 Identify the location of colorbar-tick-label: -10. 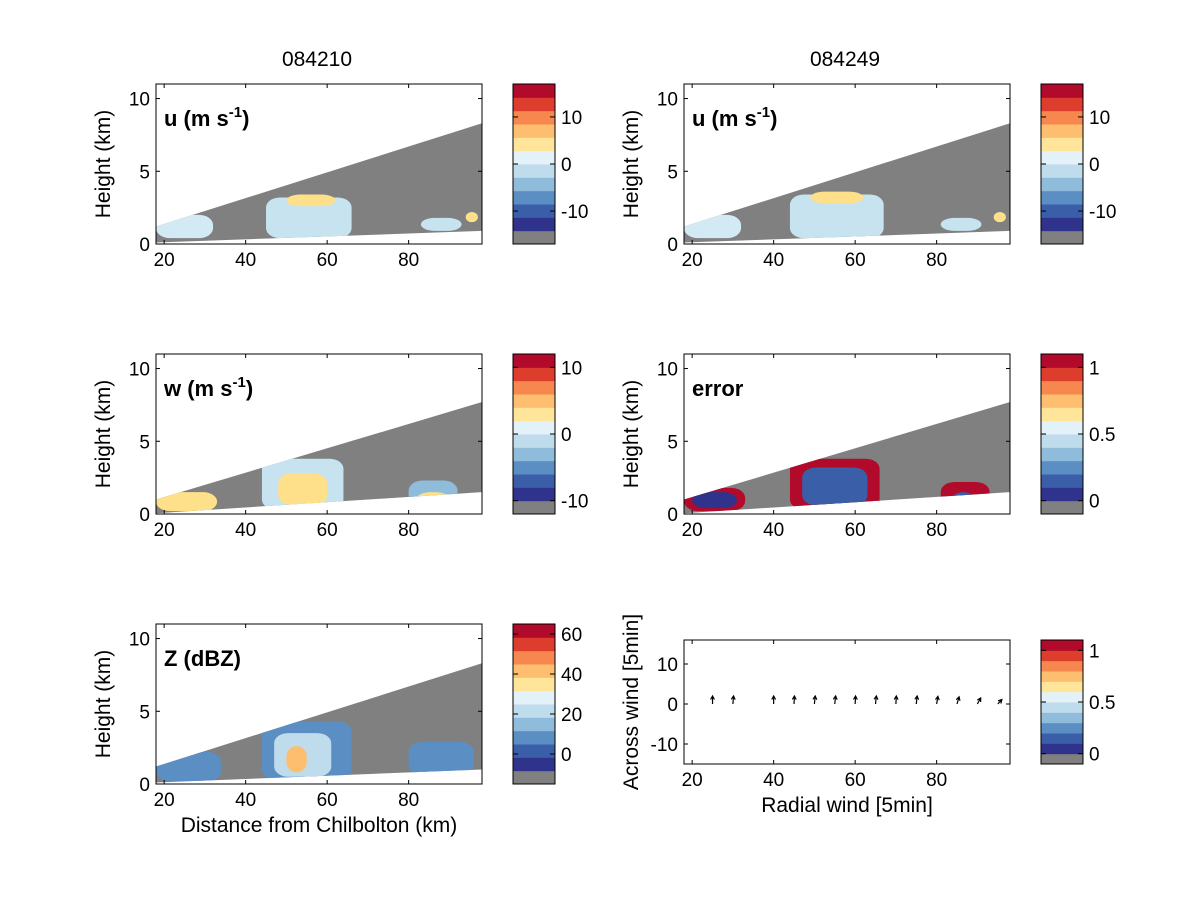
(574, 212).